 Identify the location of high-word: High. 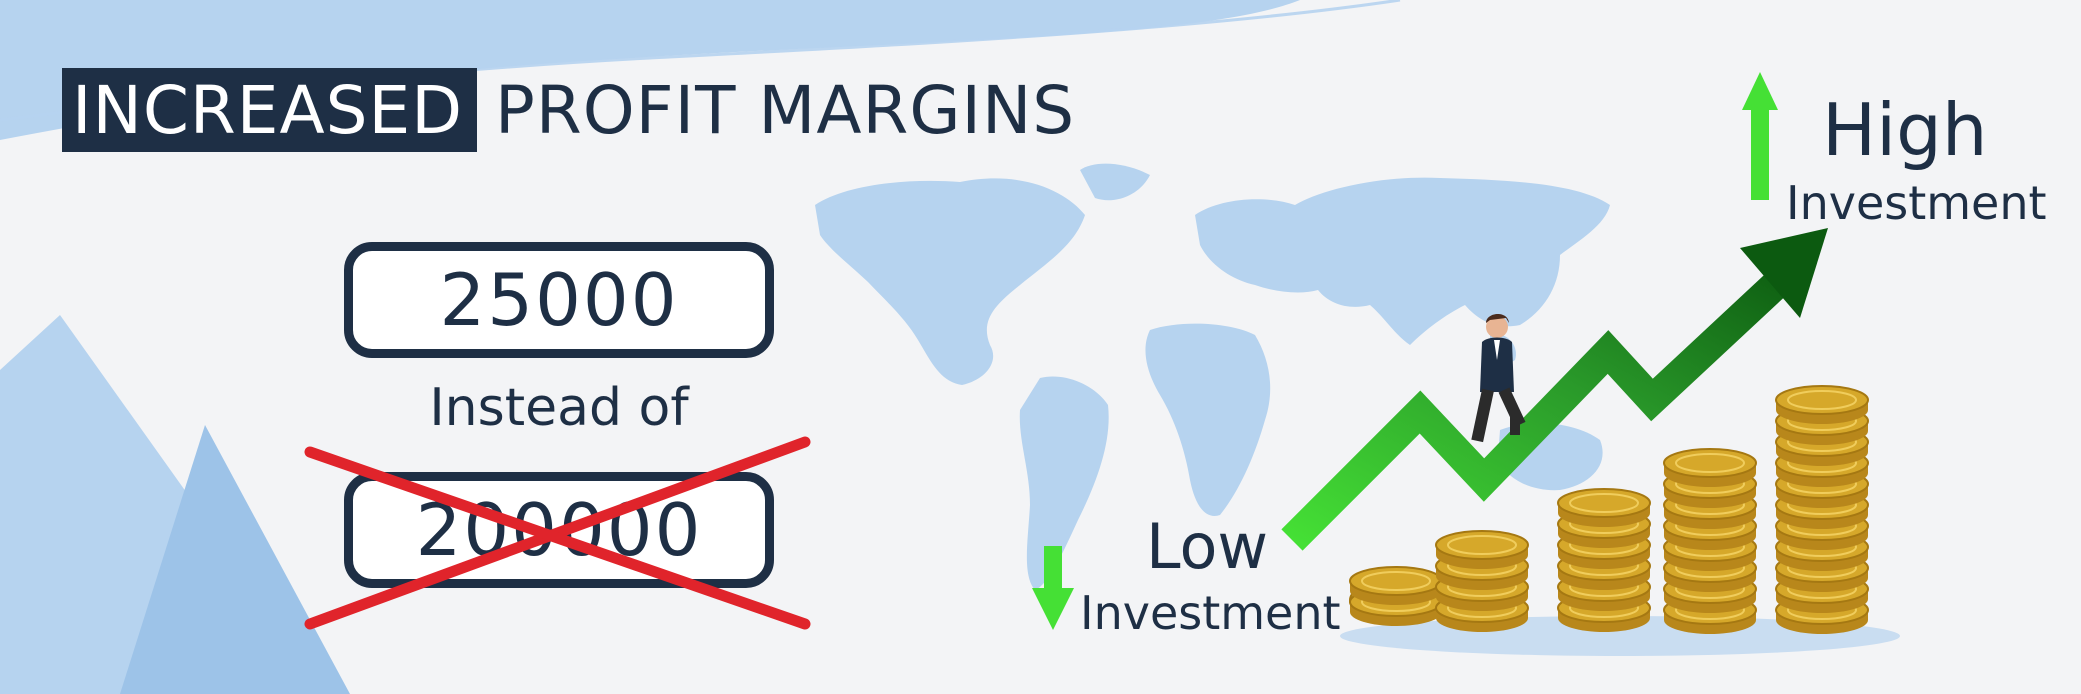
(1905, 130).